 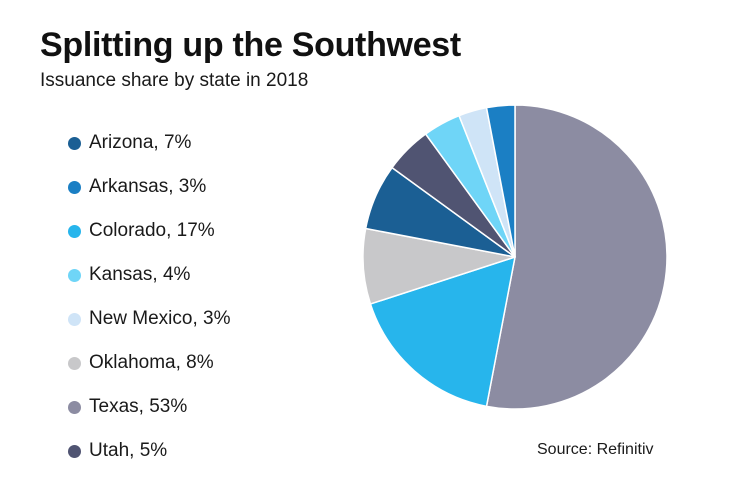 I want to click on legend-state-share: 17%, so click(x=190, y=230).